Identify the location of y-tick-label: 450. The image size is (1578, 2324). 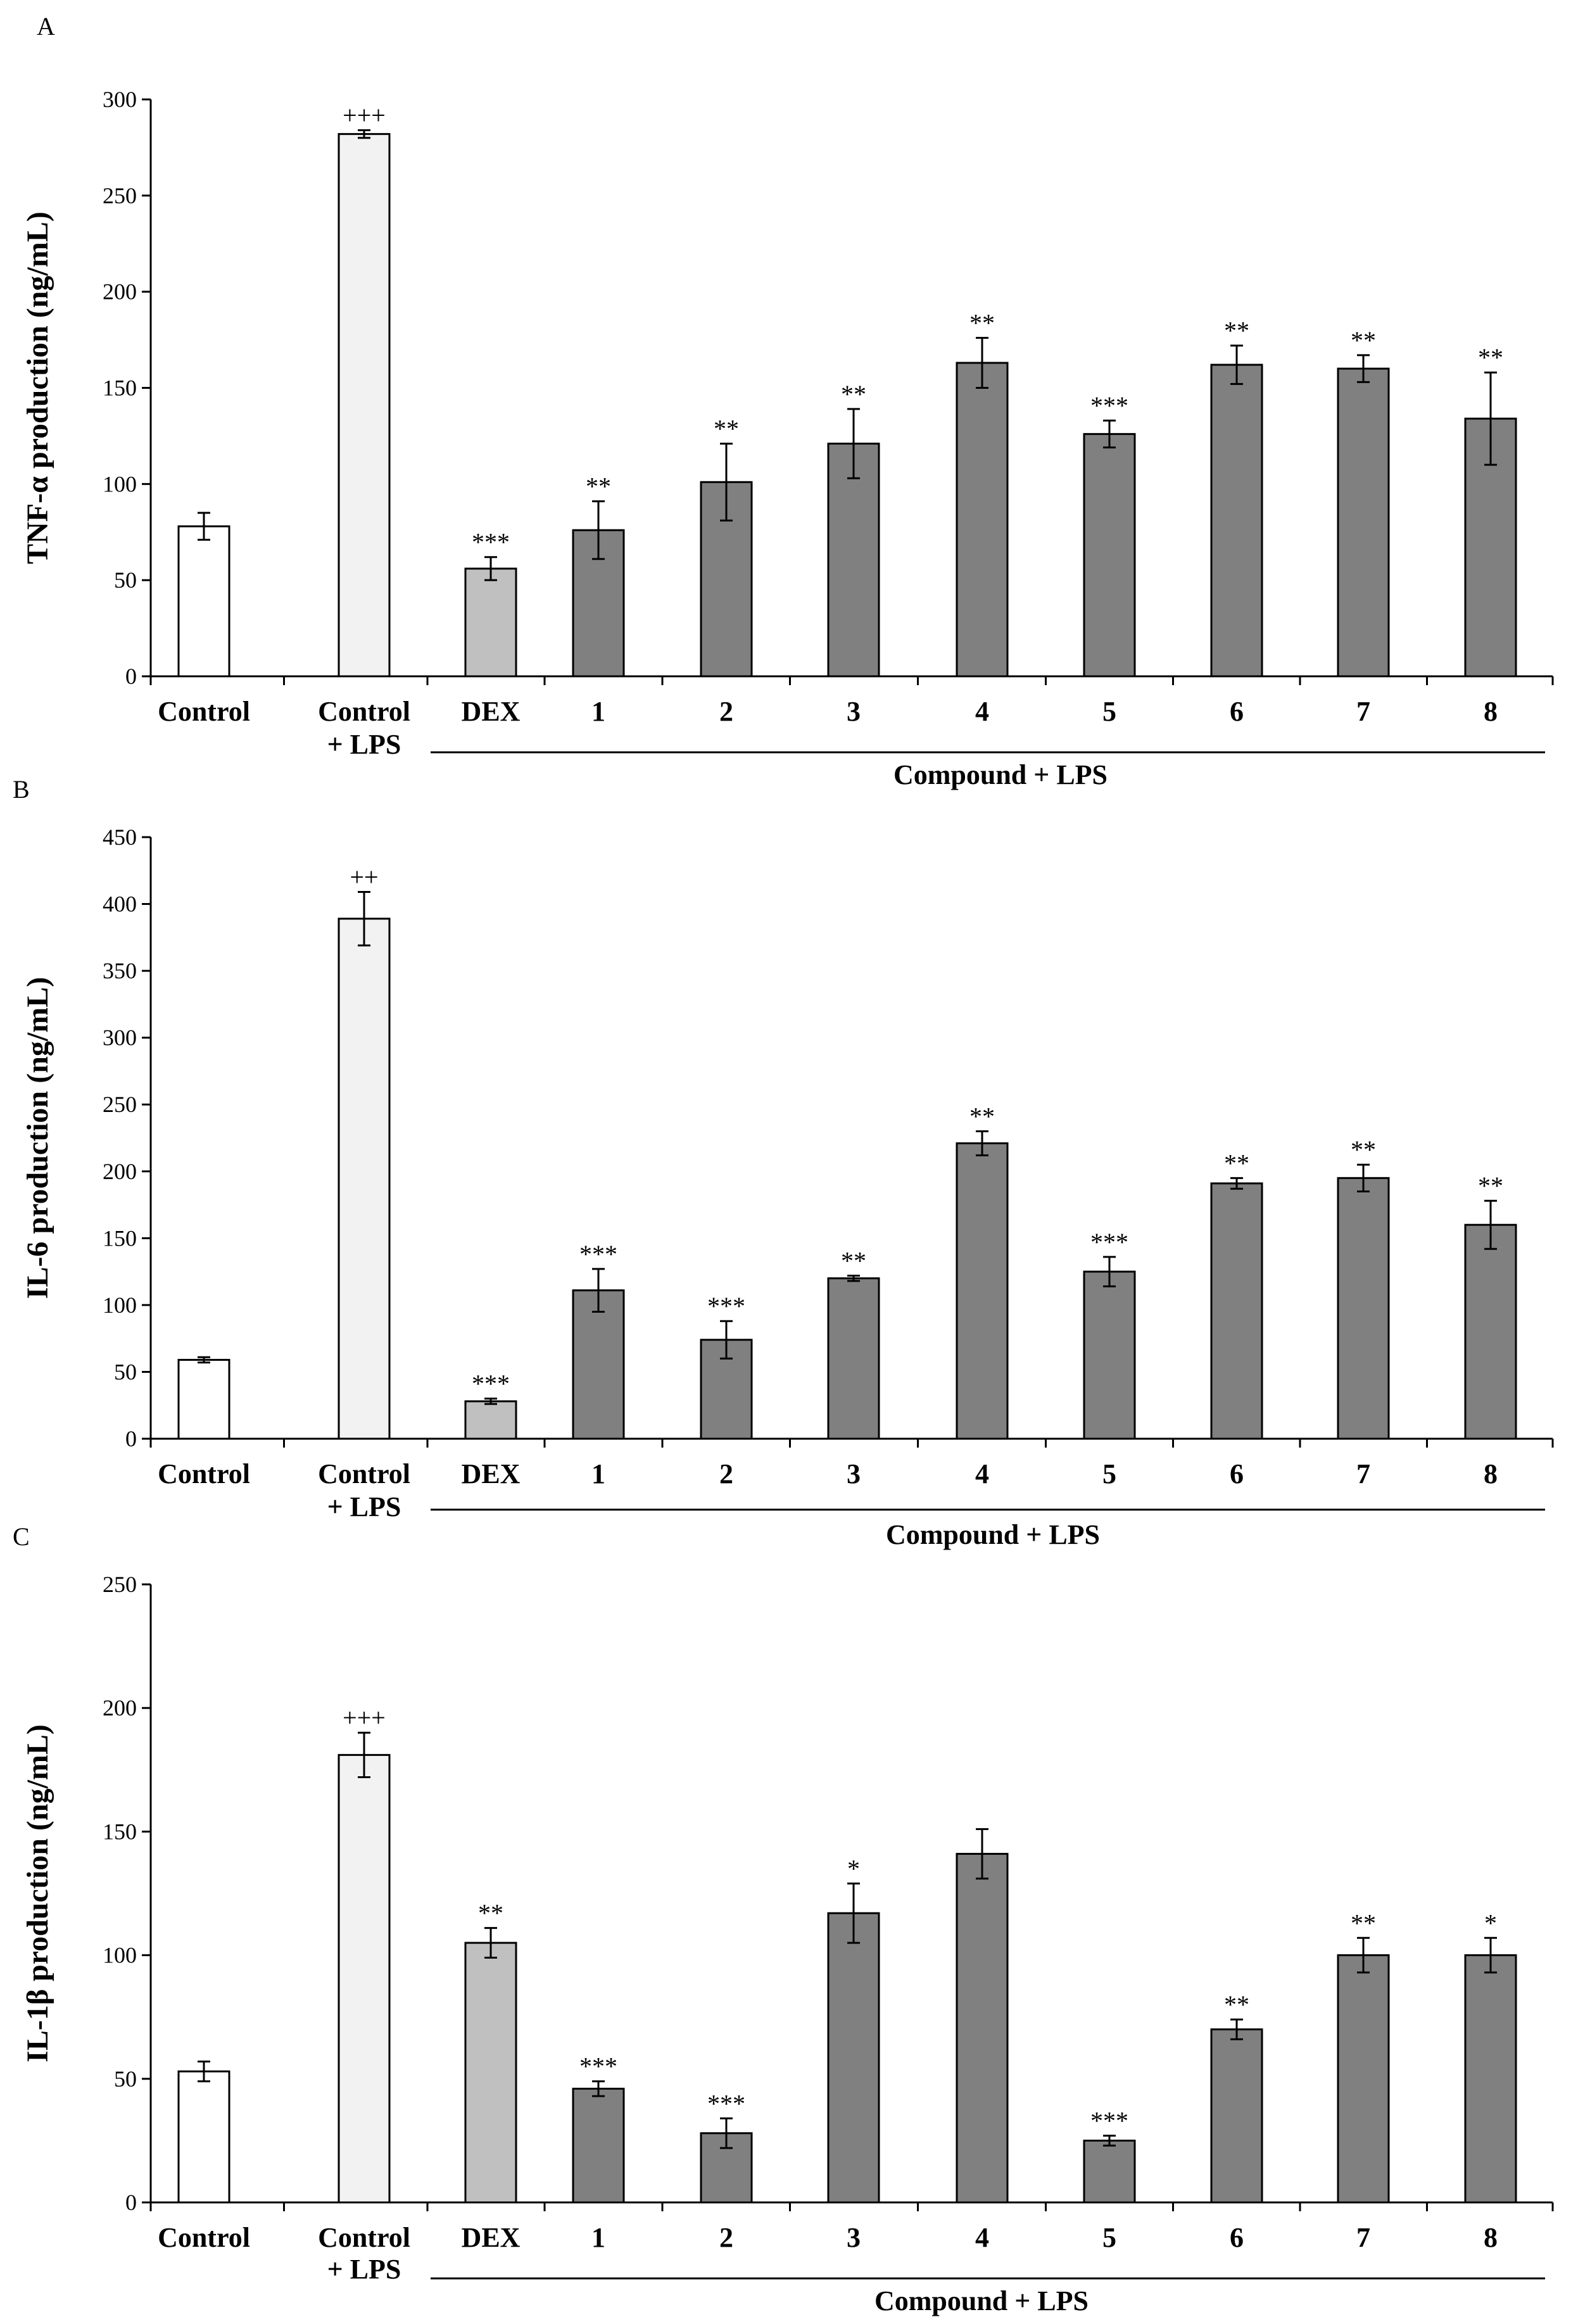
(120, 837).